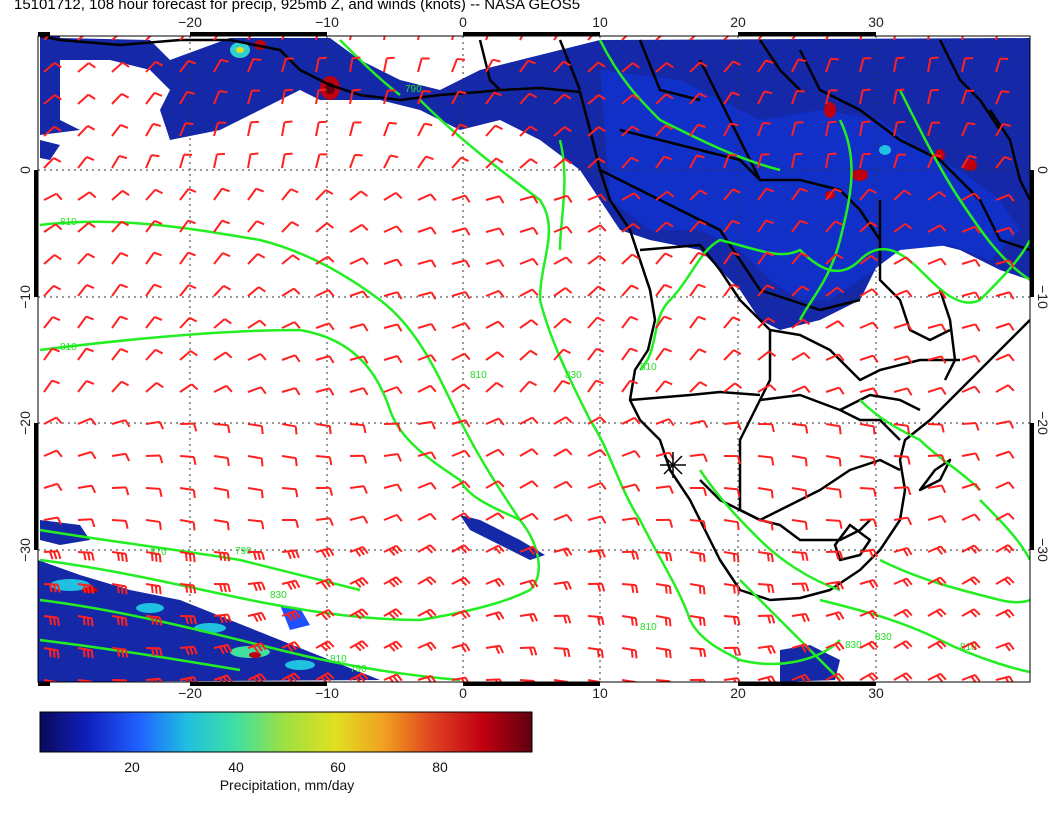 The height and width of the screenshot is (816, 1056). What do you see at coordinates (600, 22) in the screenshot?
I see `lon-tick-top: 10` at bounding box center [600, 22].